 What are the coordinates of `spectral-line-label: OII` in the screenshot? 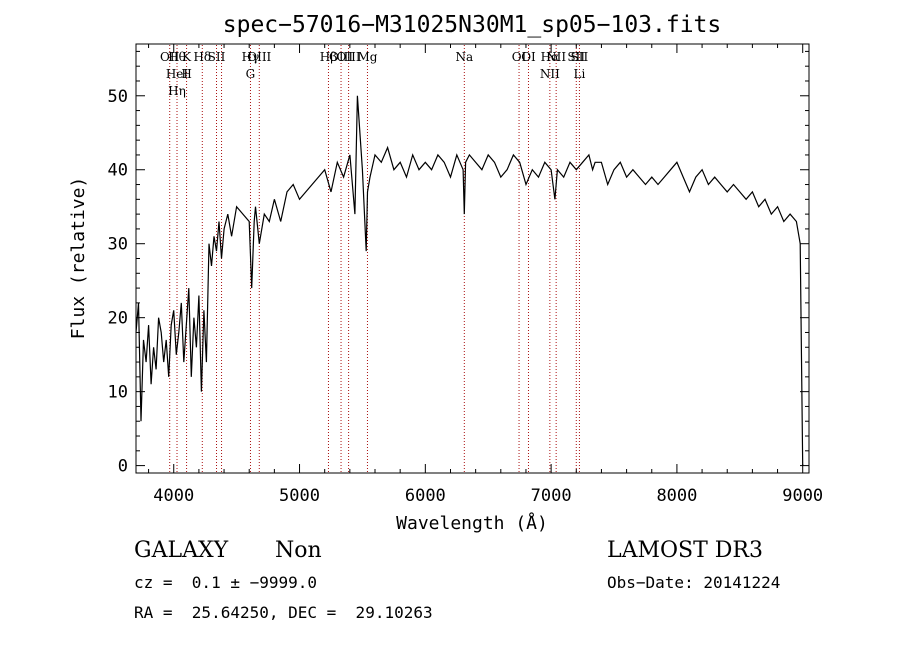 It's located at (170, 57).